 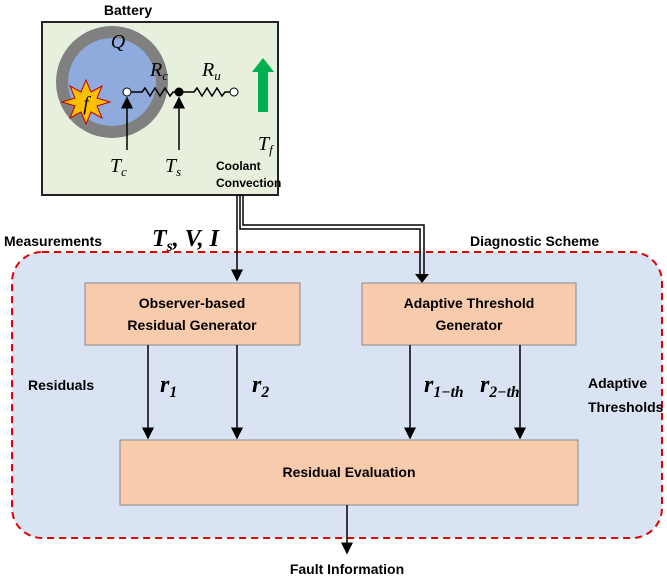 What do you see at coordinates (272, 149) in the screenshot?
I see `tf-sub: f` at bounding box center [272, 149].